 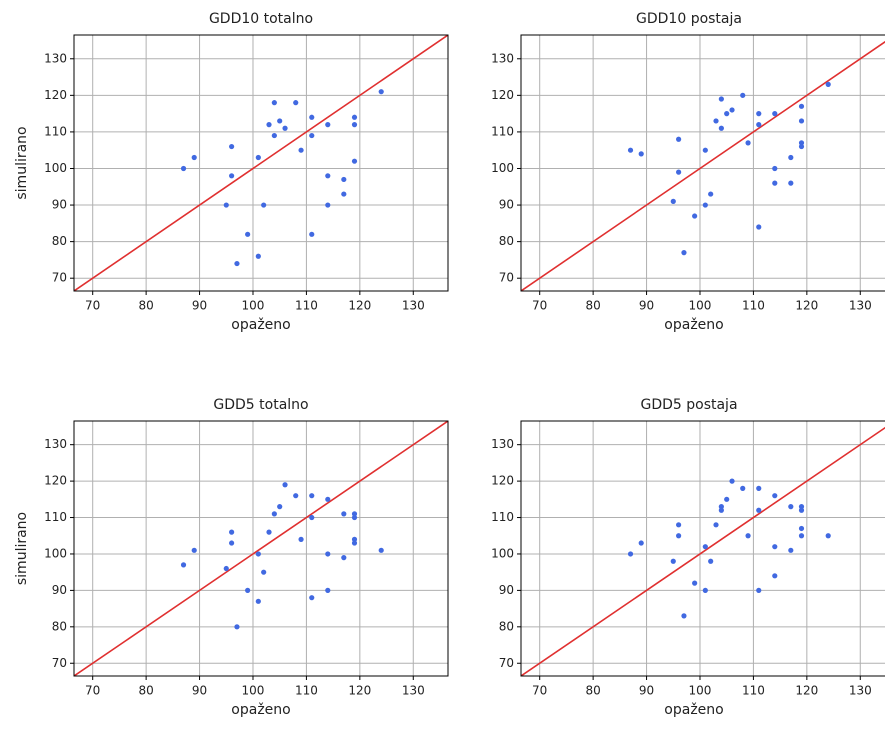 I want to click on y-tick-label: 130, so click(x=55, y=58).